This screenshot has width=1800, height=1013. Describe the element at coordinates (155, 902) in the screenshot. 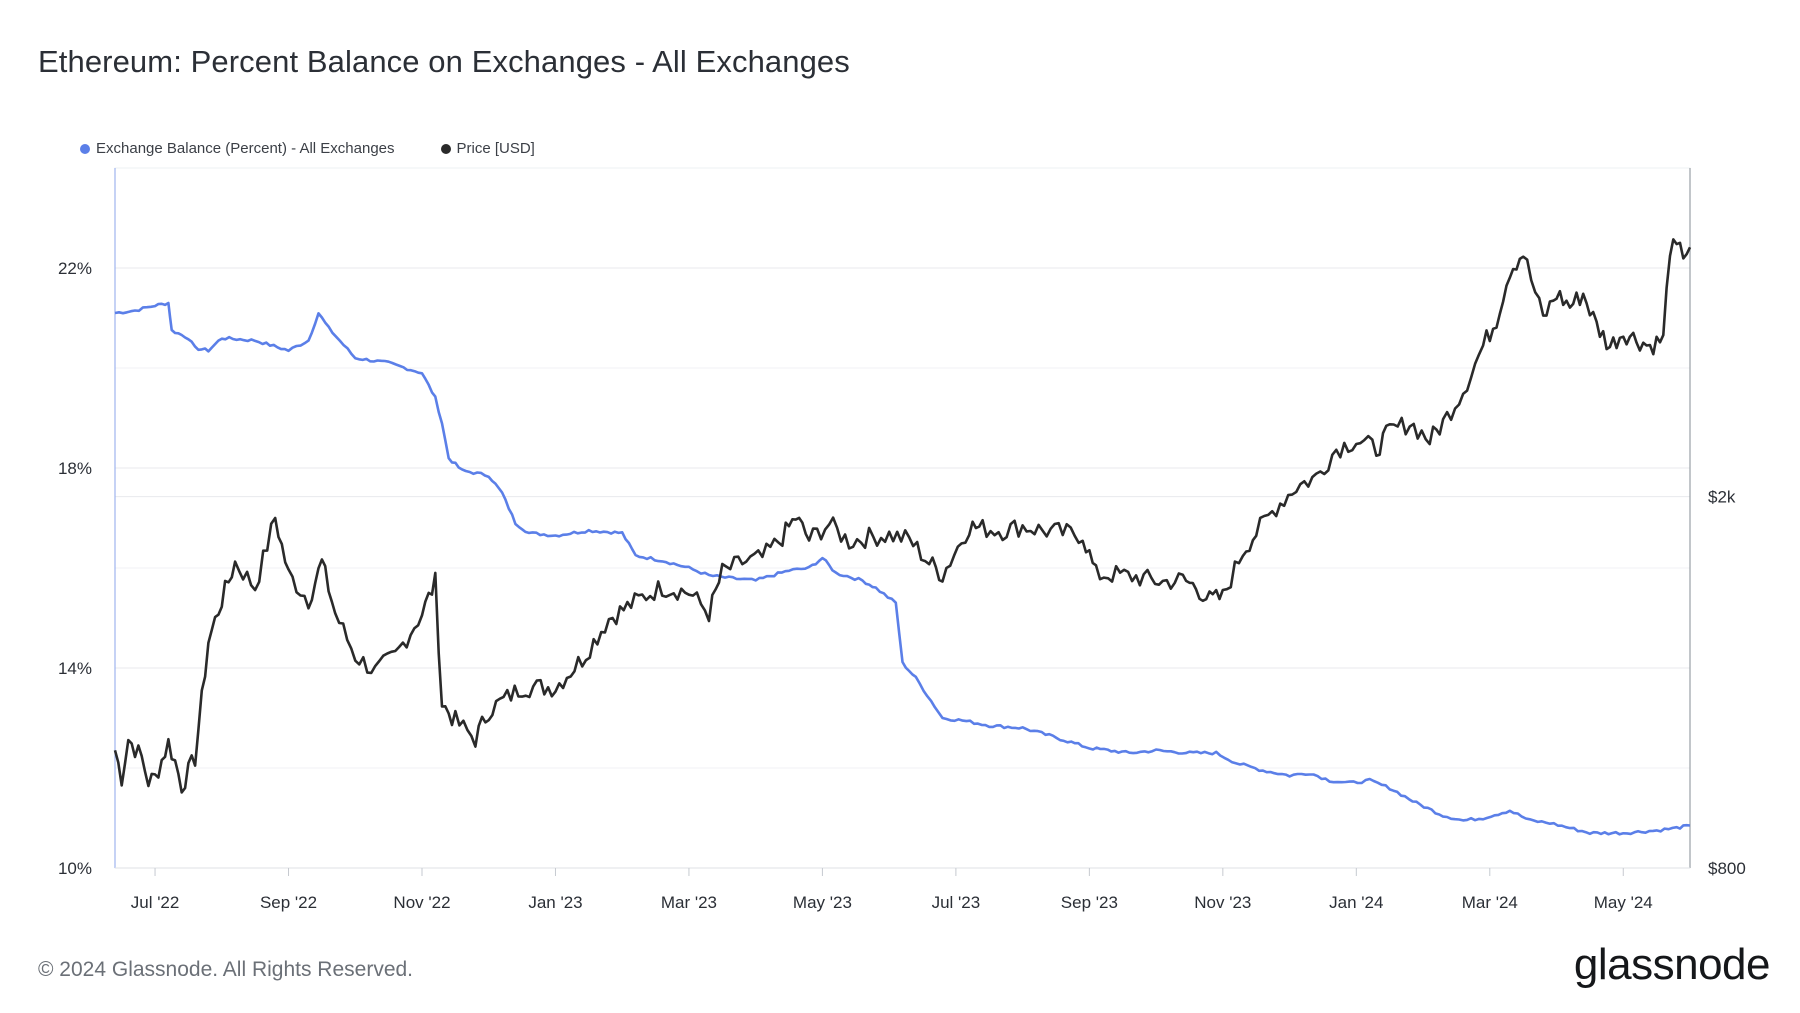

I see `x-tick-label: Jul '22` at that location.